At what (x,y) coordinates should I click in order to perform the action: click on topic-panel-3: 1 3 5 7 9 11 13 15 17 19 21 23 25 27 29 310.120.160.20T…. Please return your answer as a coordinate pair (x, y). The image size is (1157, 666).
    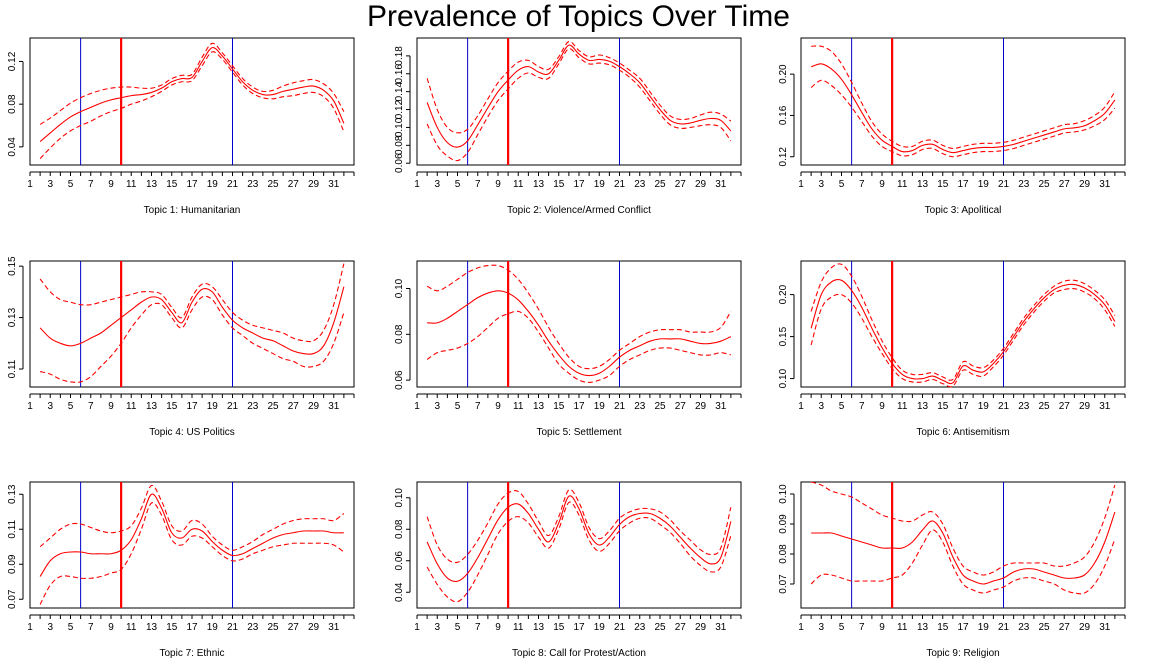
    Looking at the image, I should click on (952, 126).